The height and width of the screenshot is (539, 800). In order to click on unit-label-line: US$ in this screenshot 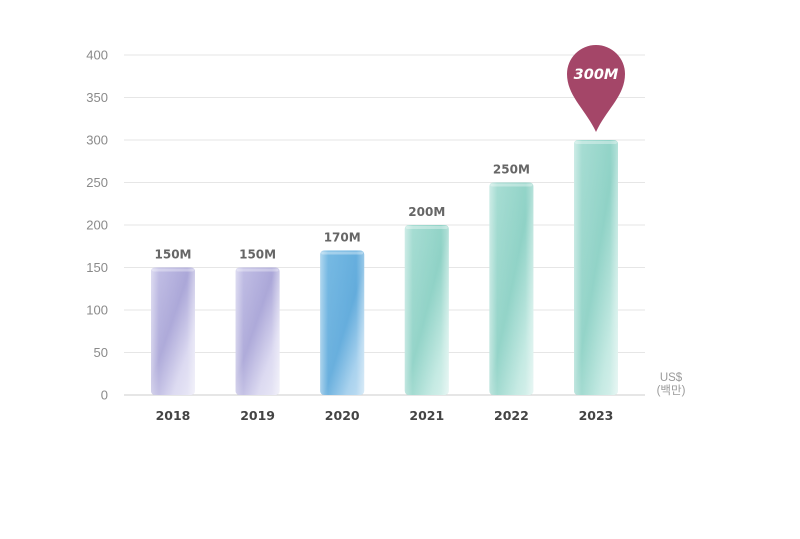, I will do `click(671, 378)`.